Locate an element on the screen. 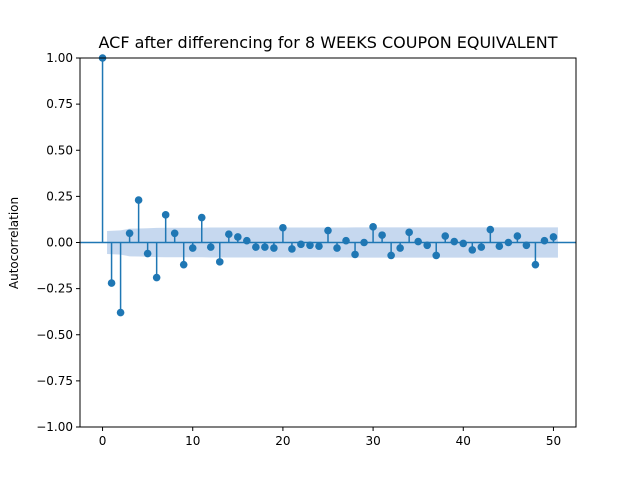  y-axis-label: Autocorrelation is located at coordinates (14, 243).